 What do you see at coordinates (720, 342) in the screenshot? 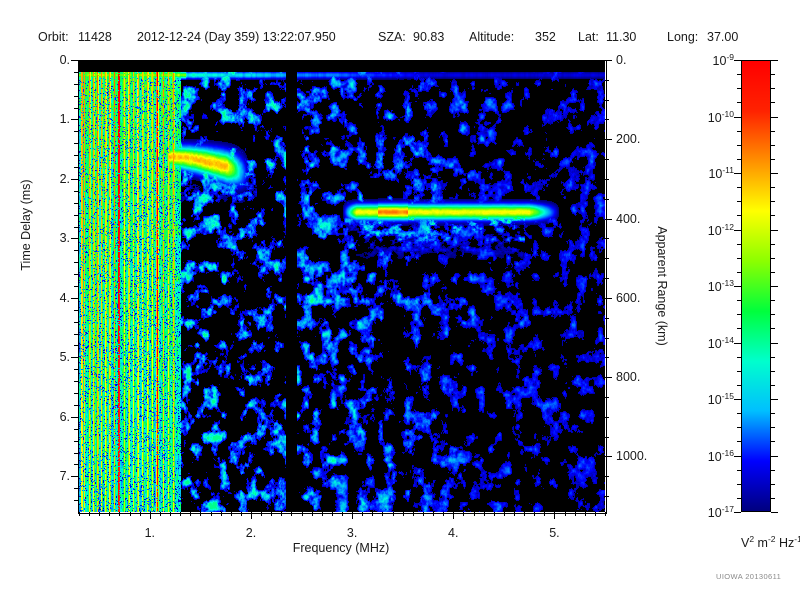
I see `colorbar-tick-label: 10-14` at bounding box center [720, 342].